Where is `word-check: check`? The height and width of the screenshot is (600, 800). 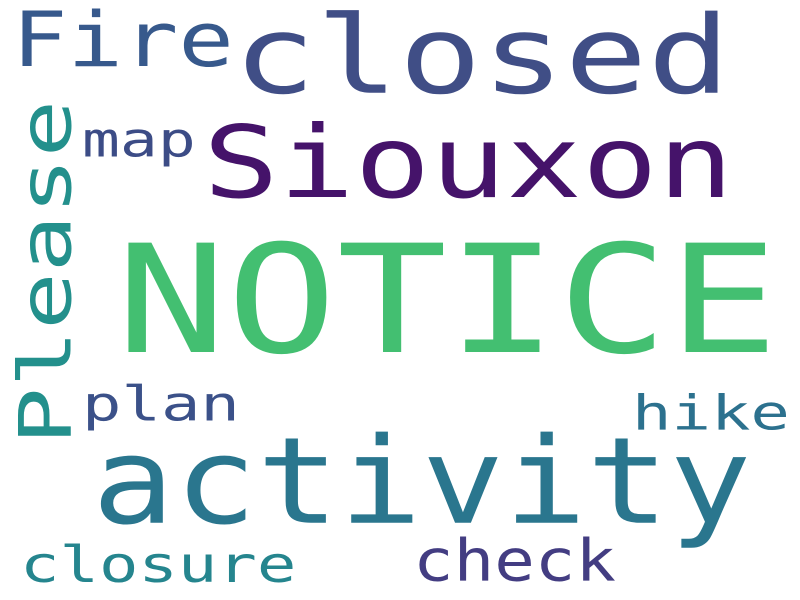
word-check: check is located at coordinates (515, 560).